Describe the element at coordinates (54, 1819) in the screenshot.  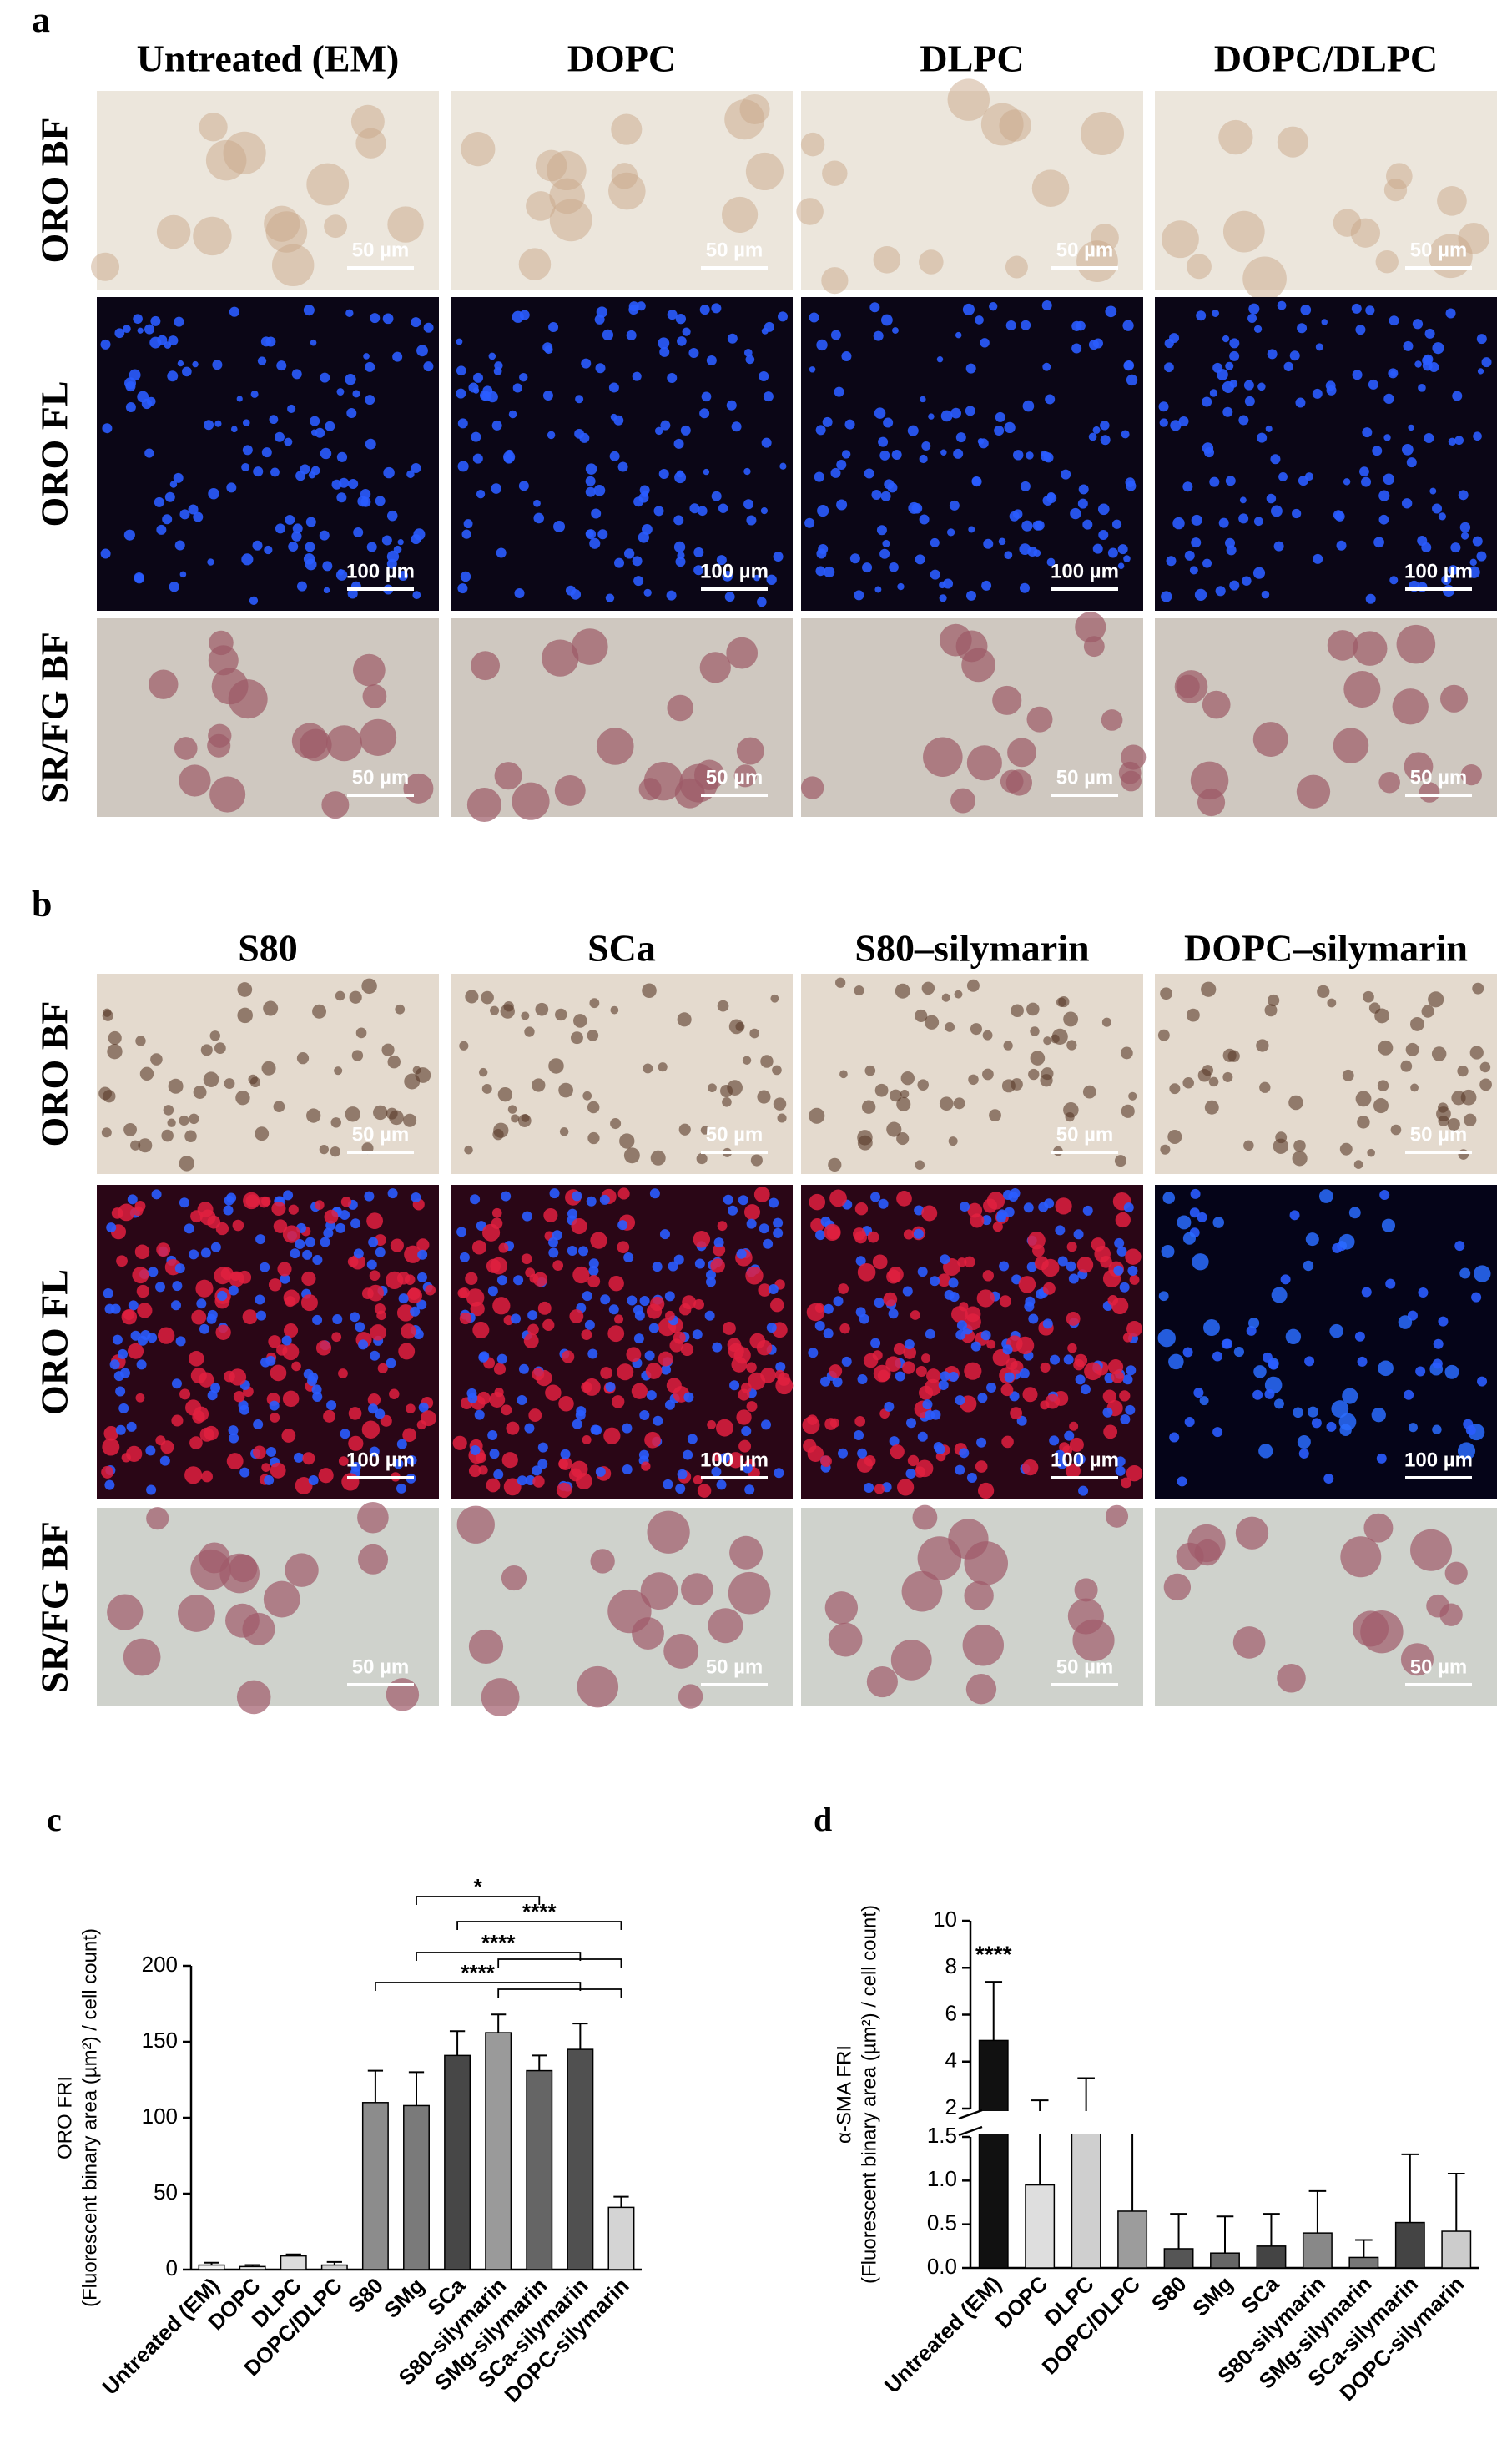
I see `panel-label: c` at that location.